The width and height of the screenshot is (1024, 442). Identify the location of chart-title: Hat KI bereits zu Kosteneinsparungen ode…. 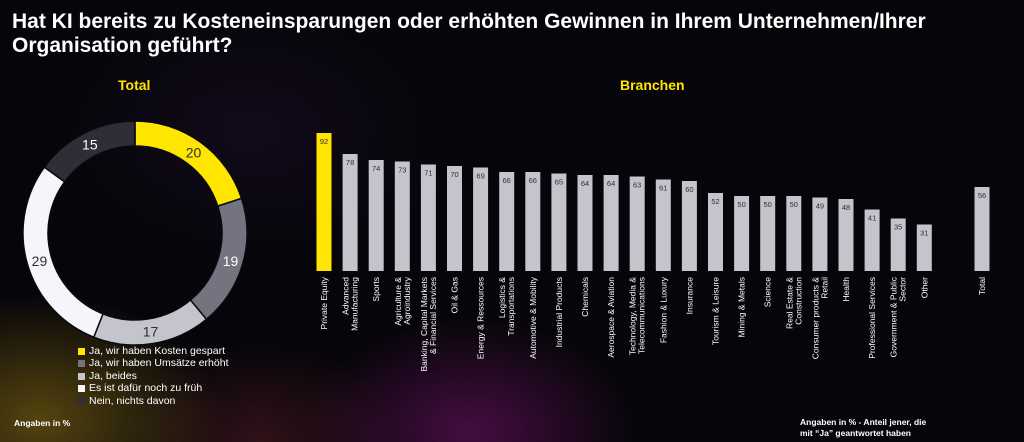
(469, 33).